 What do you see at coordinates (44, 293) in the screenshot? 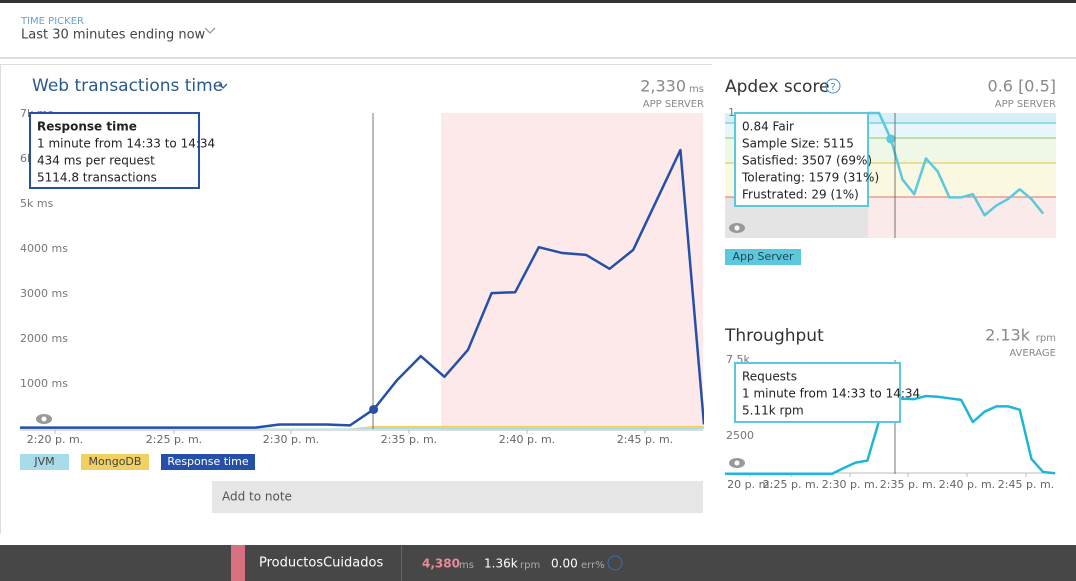
I see `y-tick-label: 3000 ms` at bounding box center [44, 293].